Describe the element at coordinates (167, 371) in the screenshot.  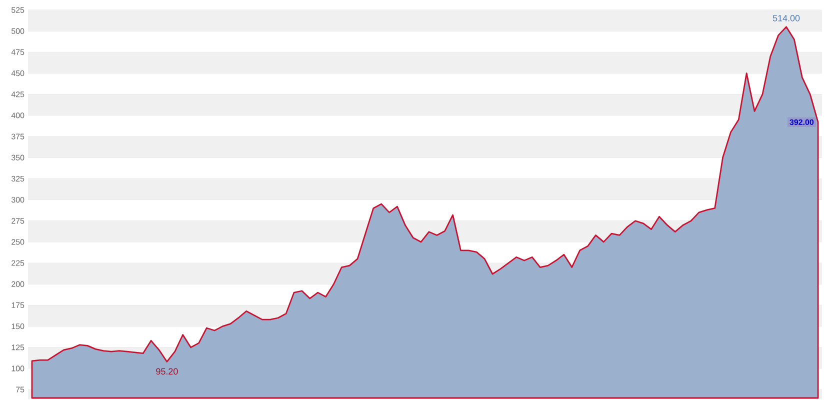
I see `annotation: 95.20` at that location.